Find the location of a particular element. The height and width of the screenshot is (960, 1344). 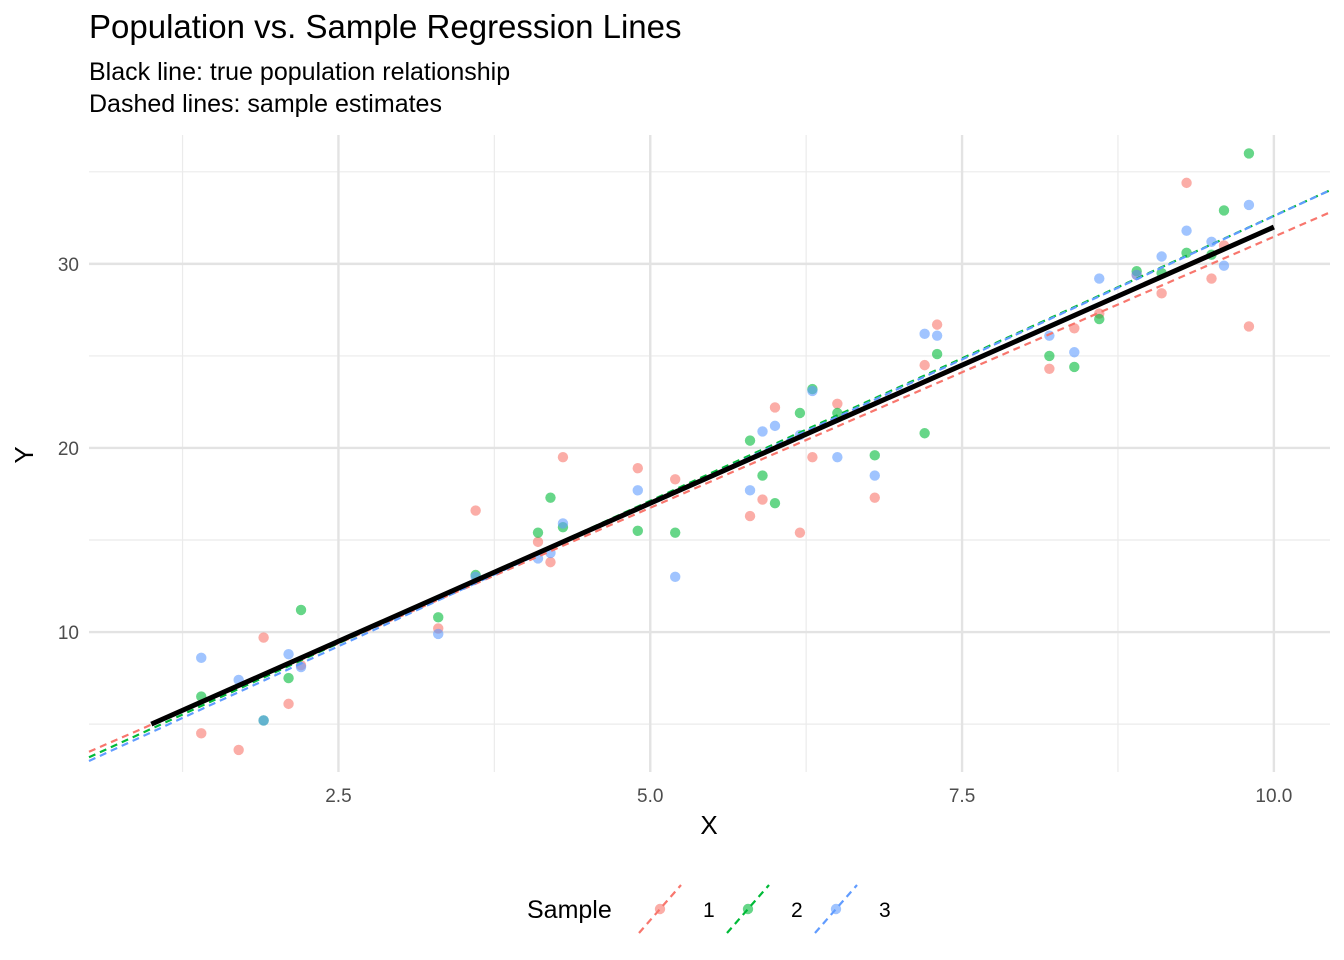

x-tick-label: 7.5 is located at coordinates (962, 796).